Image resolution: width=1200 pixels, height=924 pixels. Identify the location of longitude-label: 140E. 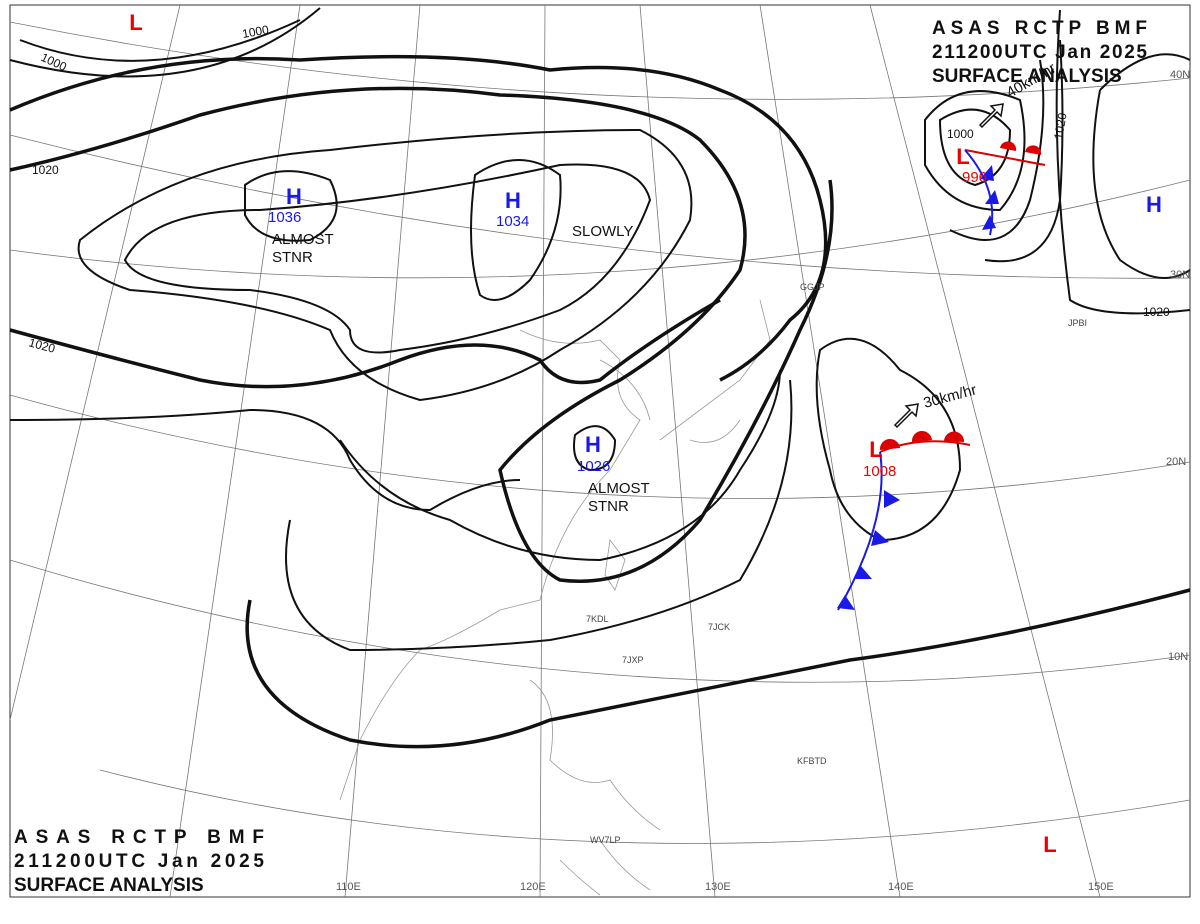
(901, 887).